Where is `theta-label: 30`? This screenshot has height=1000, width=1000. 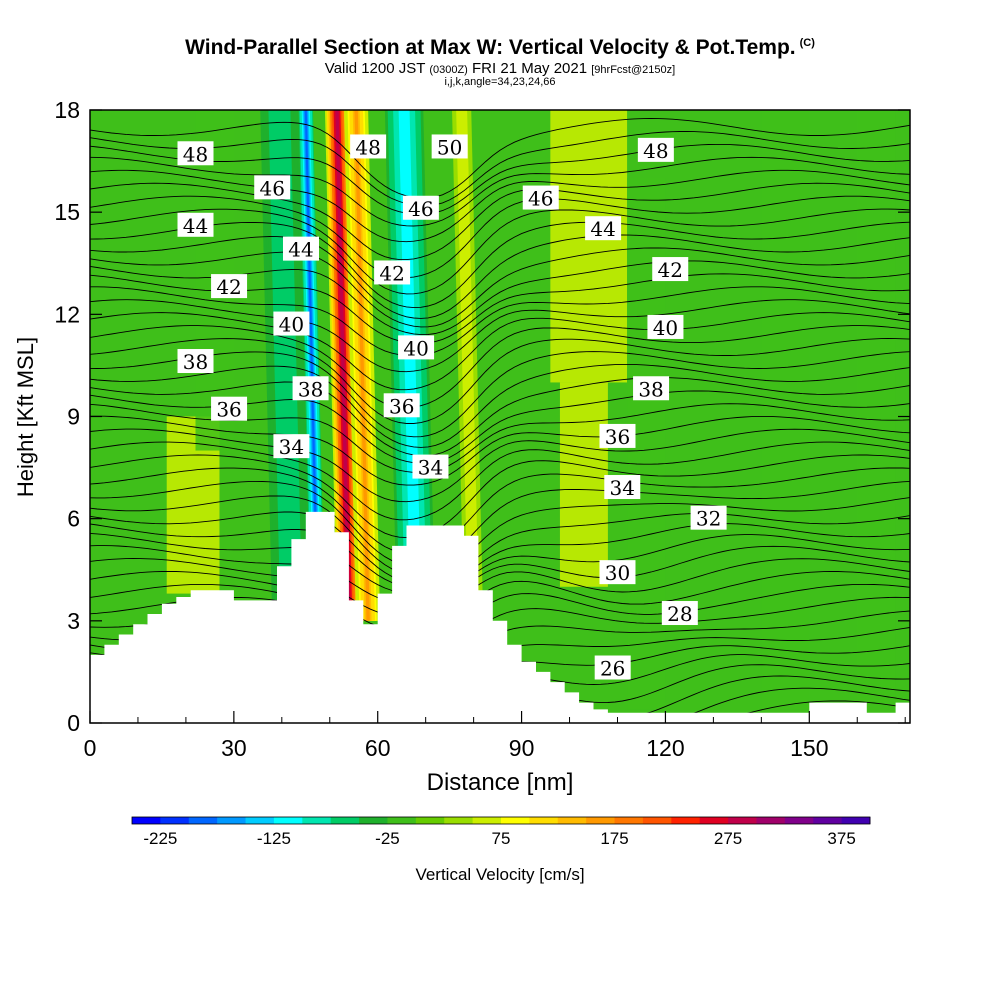 theta-label: 30 is located at coordinates (617, 572).